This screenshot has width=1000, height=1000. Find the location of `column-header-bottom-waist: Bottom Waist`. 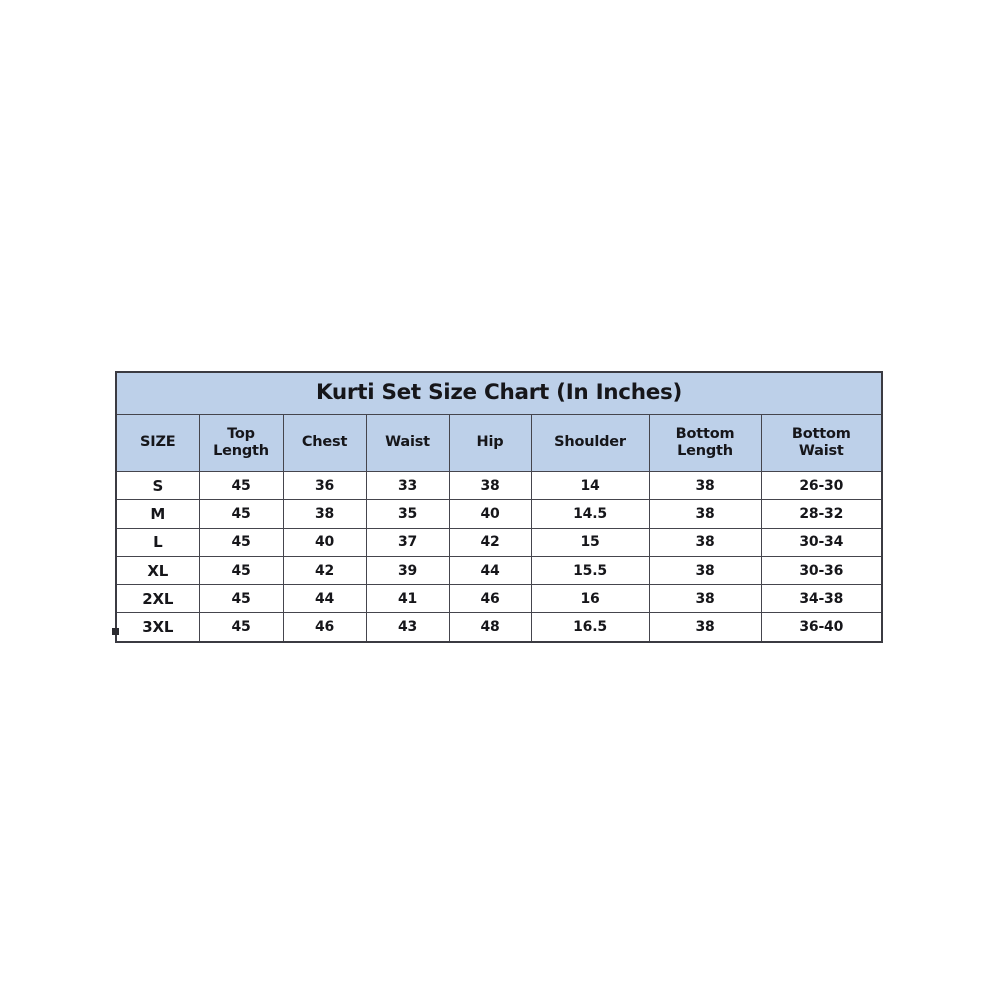

column-header-bottom-waist: Bottom Waist is located at coordinates (821, 443).